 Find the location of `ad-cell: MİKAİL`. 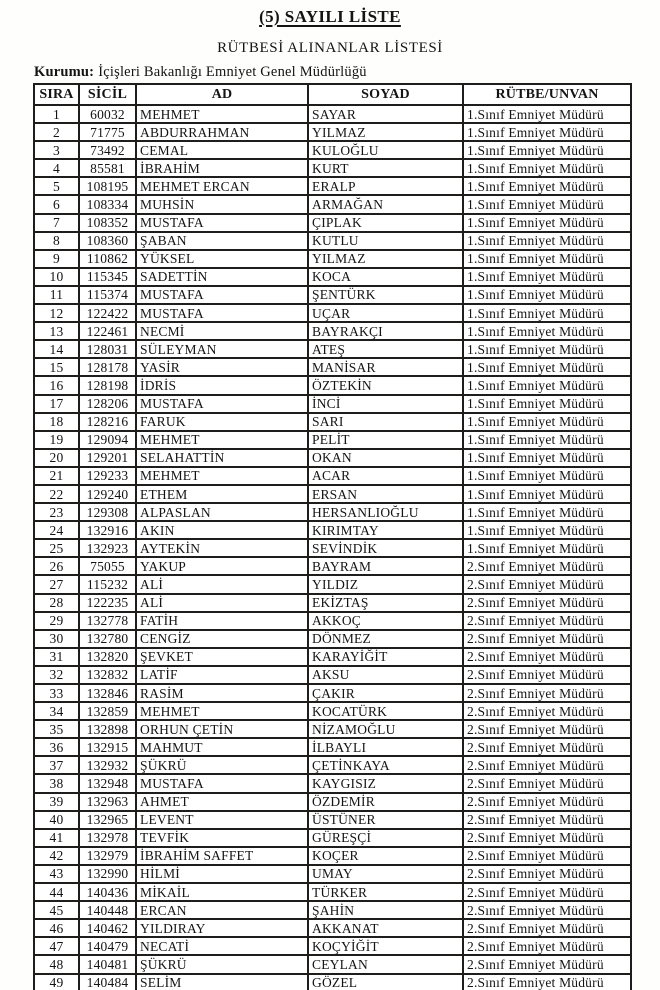

ad-cell: MİKAİL is located at coordinates (222, 892).